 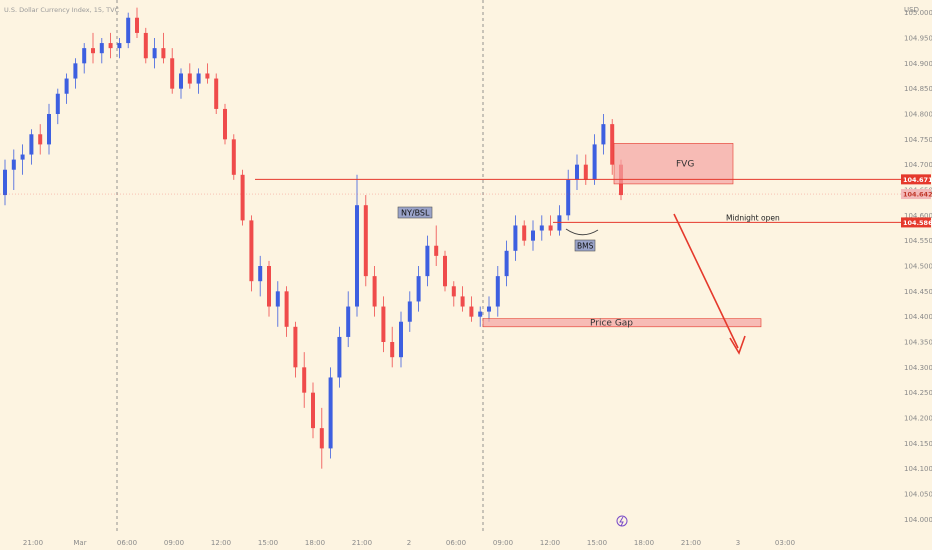 I want to click on y-tick-label: 104.850, so click(x=918, y=89).